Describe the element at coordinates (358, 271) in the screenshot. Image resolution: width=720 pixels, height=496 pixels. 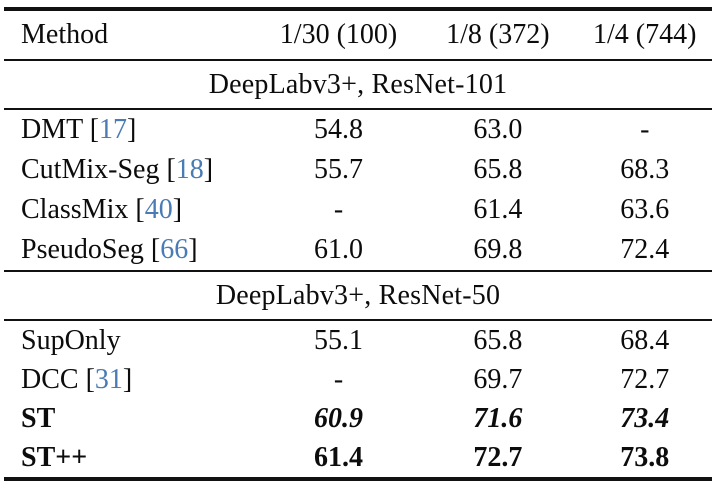
I see `rule-above-section2` at that location.